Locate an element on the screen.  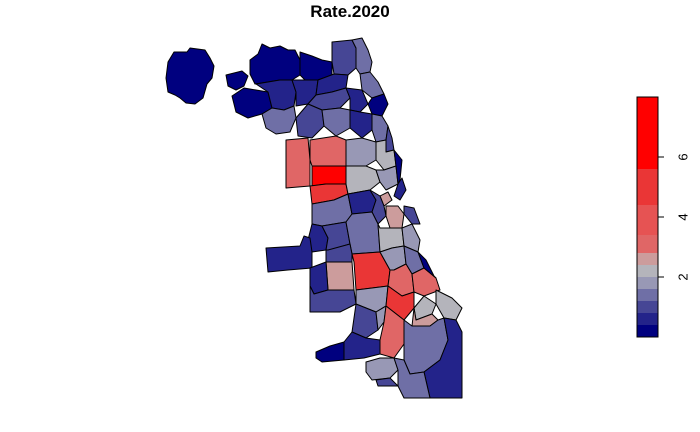
legend-bands is located at coordinates (647, 217).